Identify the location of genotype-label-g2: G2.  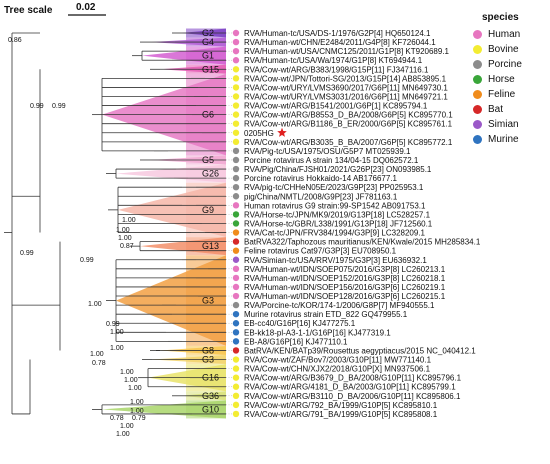
(208, 33).